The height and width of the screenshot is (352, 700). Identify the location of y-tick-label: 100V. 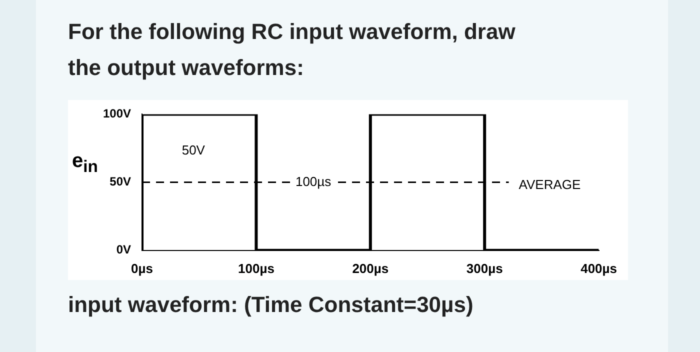
(117, 113).